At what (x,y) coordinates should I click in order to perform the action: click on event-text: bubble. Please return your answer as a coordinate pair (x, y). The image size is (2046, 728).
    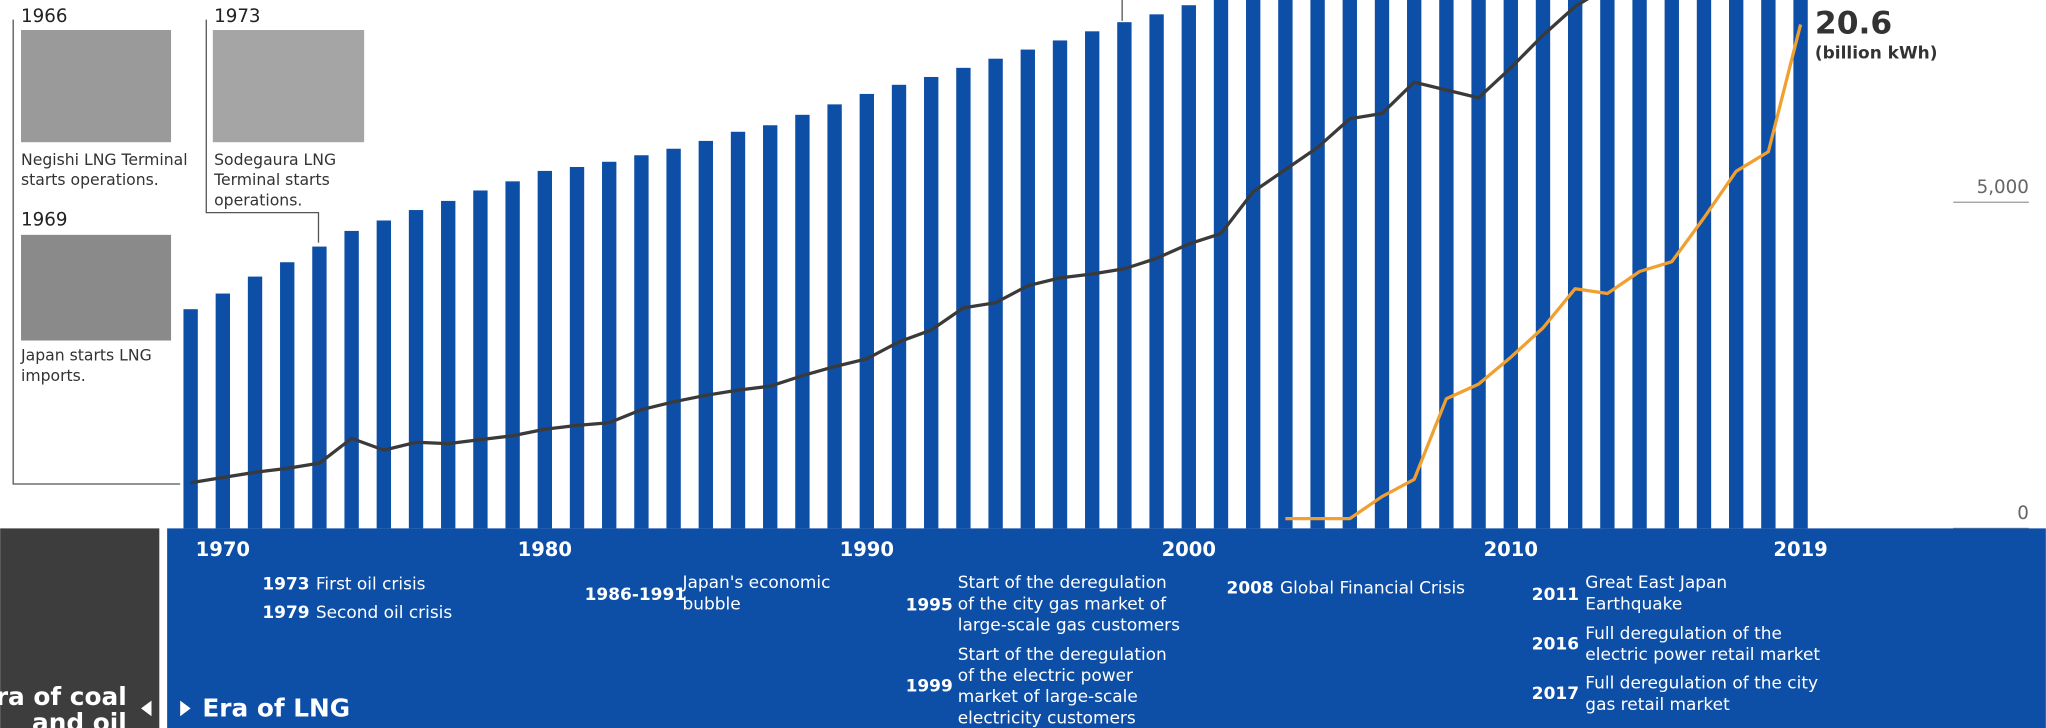
    Looking at the image, I should click on (711, 603).